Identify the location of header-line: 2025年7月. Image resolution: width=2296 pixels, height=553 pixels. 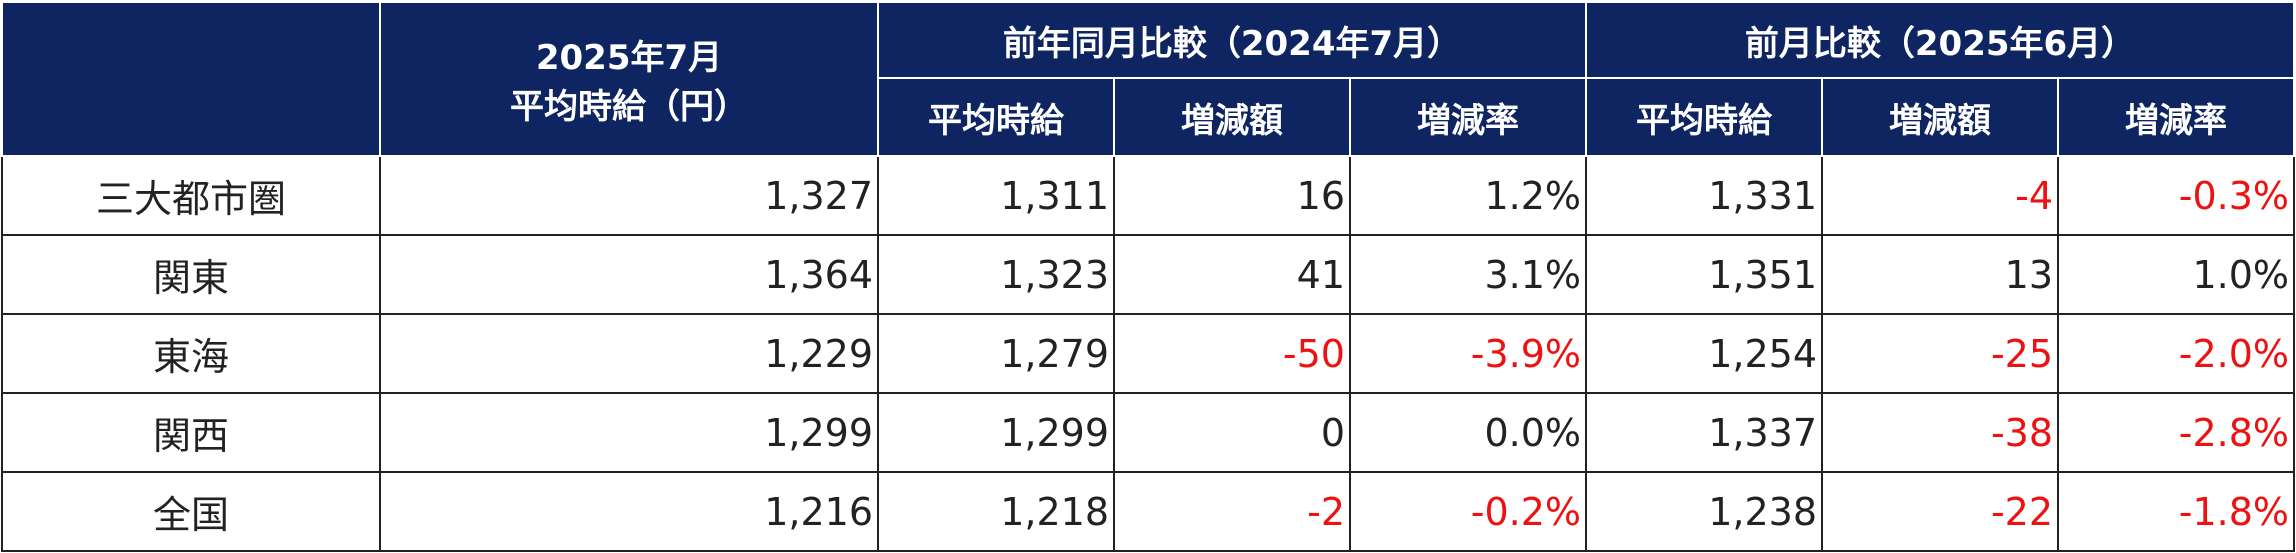
(629, 58).